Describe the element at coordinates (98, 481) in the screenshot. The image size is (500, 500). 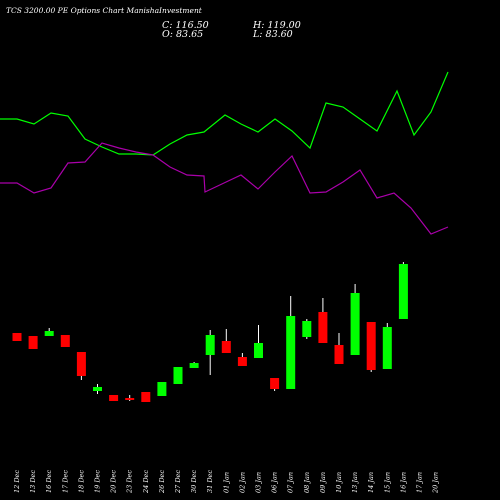
I see `x-tick-label: 19 Dec` at that location.